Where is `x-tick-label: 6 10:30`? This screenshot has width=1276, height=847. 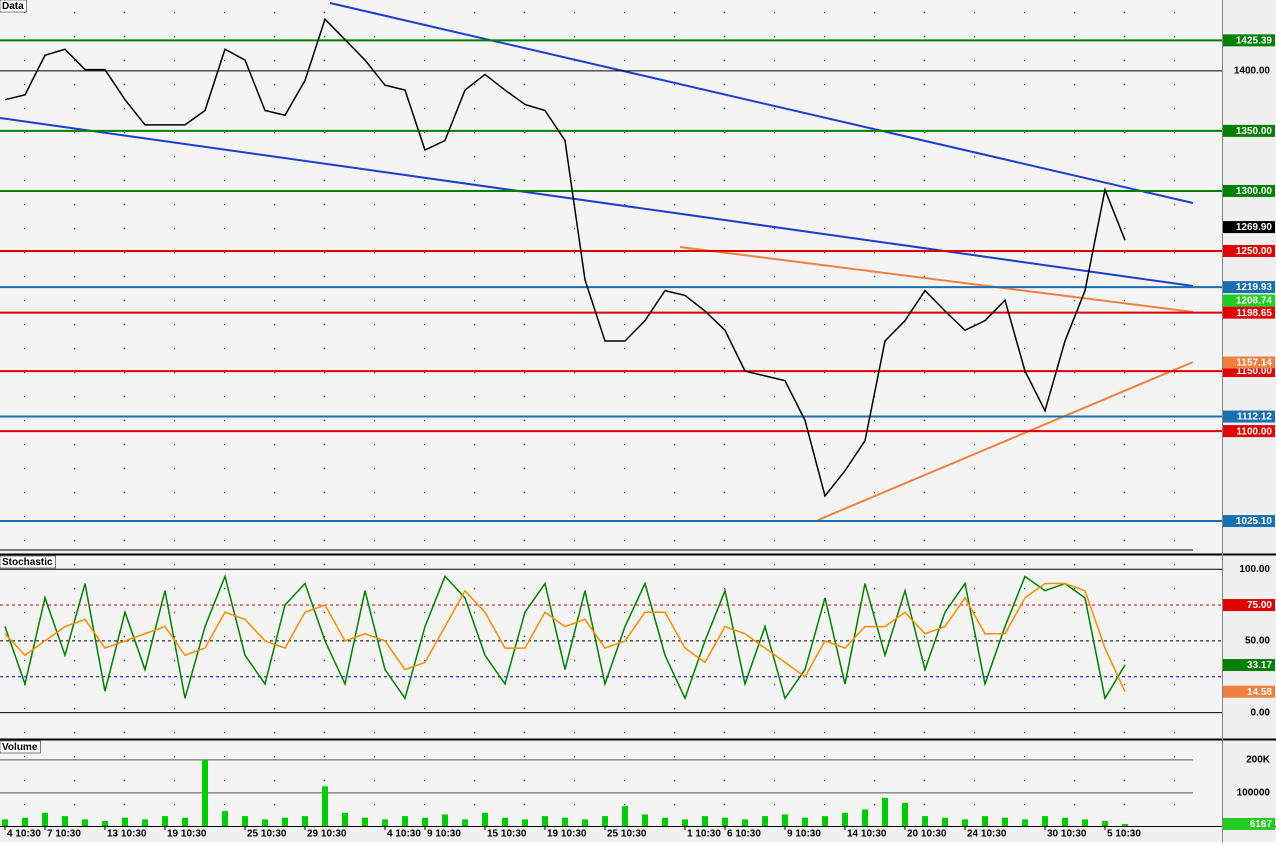
x-tick-label: 6 10:30 is located at coordinates (744, 834).